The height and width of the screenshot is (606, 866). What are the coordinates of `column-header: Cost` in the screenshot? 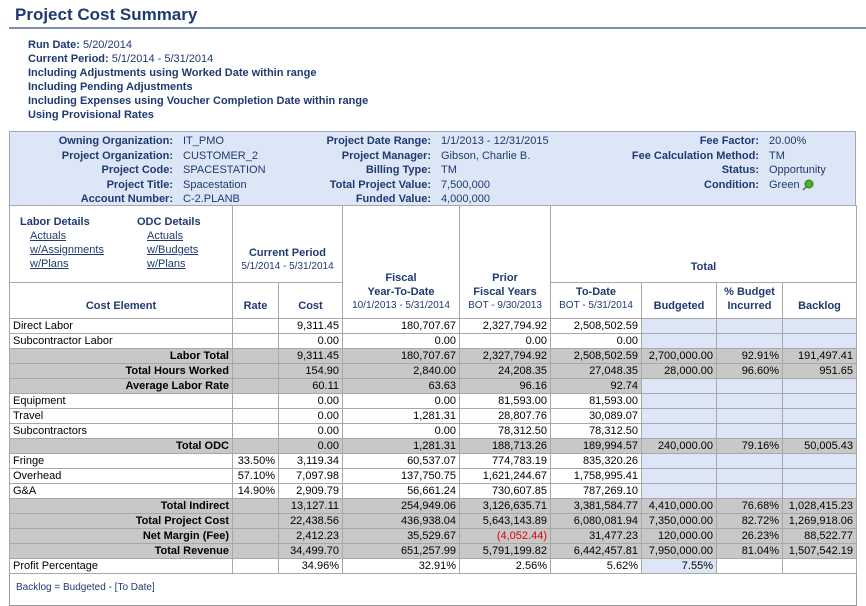 It's located at (310, 300).